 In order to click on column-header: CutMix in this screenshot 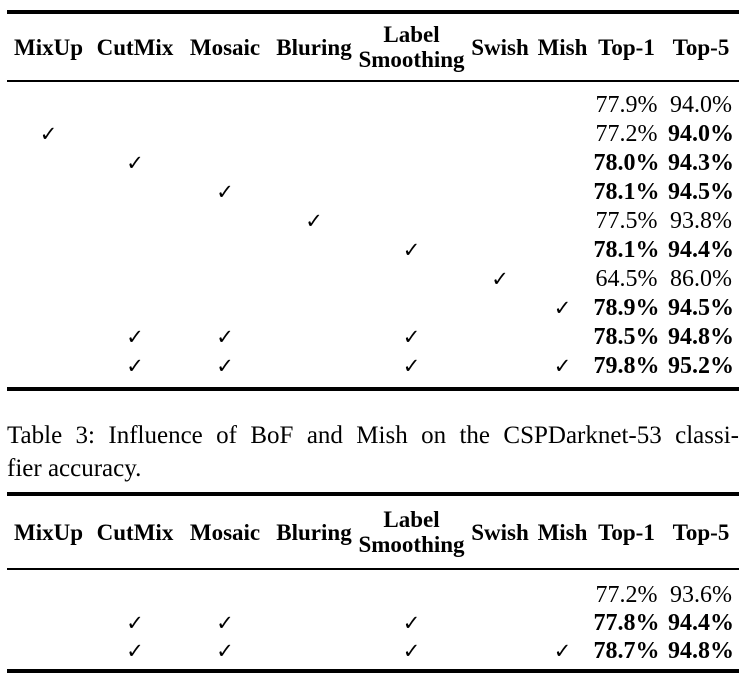, I will do `click(135, 47)`.